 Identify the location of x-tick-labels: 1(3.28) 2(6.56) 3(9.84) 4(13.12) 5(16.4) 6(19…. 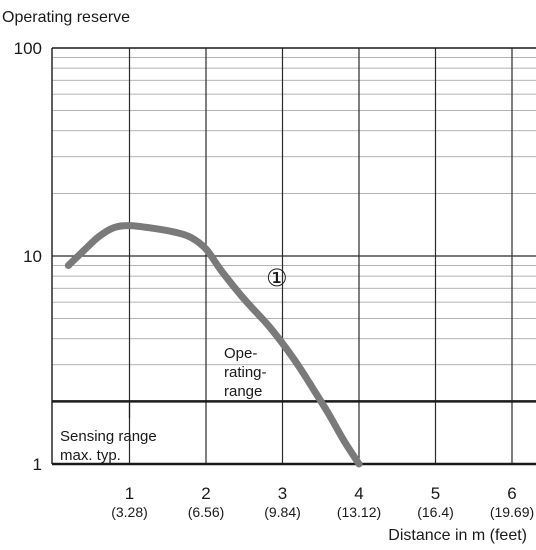
(322, 502).